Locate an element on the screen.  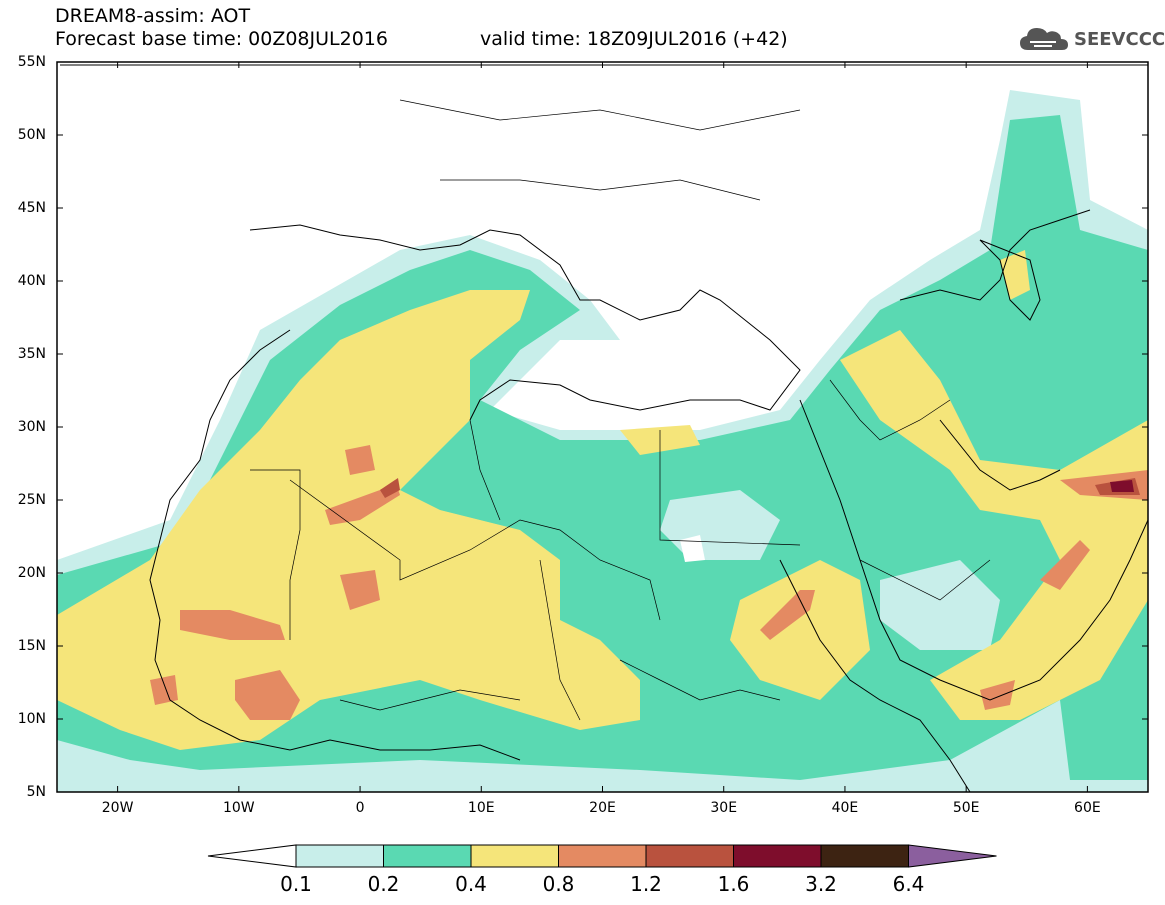
map-title: DREAM8-assim: AOT is located at coordinates (153, 16).